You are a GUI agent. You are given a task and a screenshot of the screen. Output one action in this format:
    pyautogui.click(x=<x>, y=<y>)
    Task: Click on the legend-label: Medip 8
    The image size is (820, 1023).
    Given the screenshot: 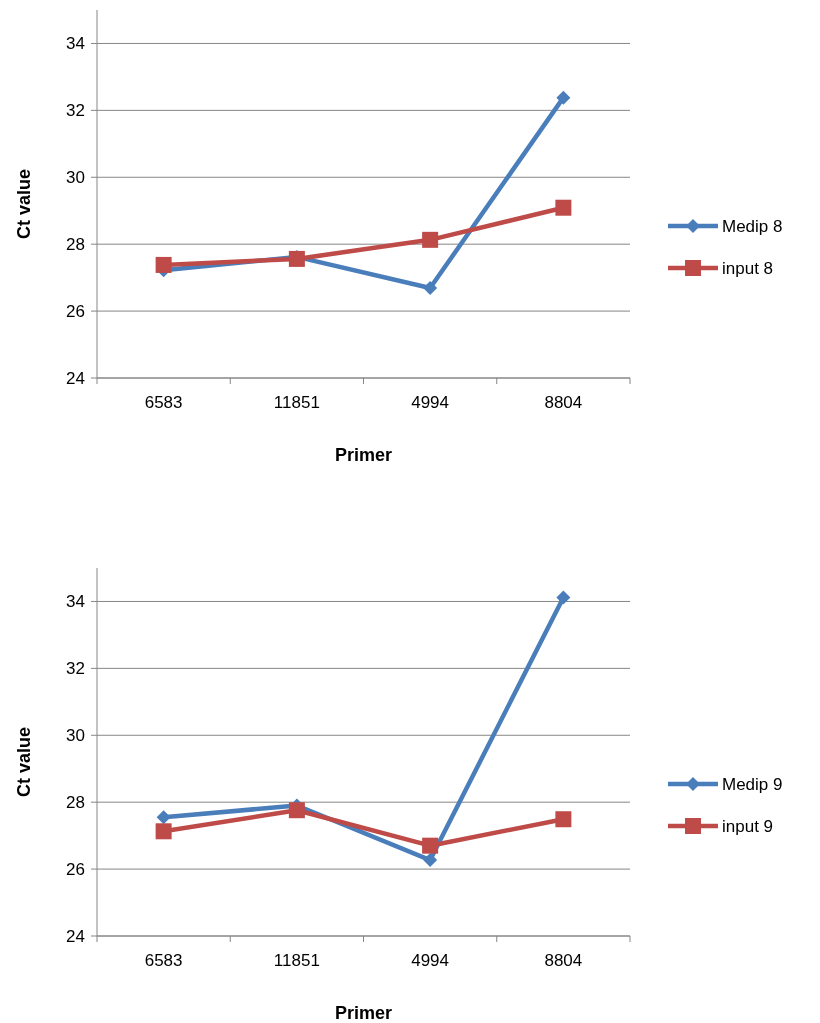 What is the action you would take?
    pyautogui.click(x=752, y=226)
    